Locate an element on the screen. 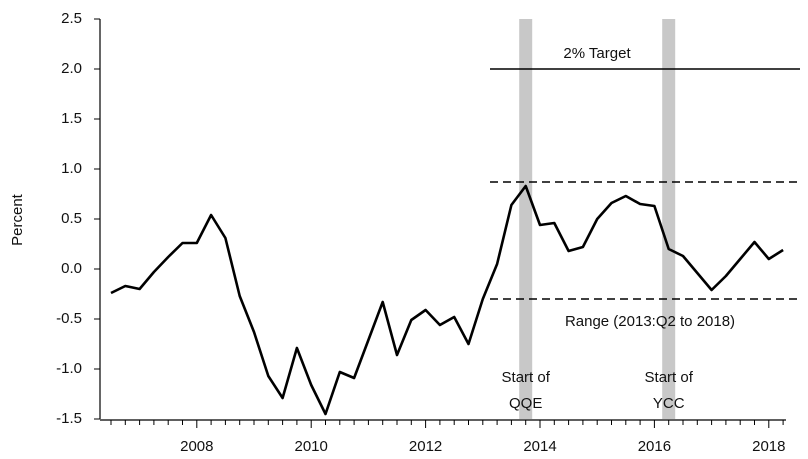 This screenshot has height=459, width=808. x-tick-label: 2012 is located at coordinates (425, 446).